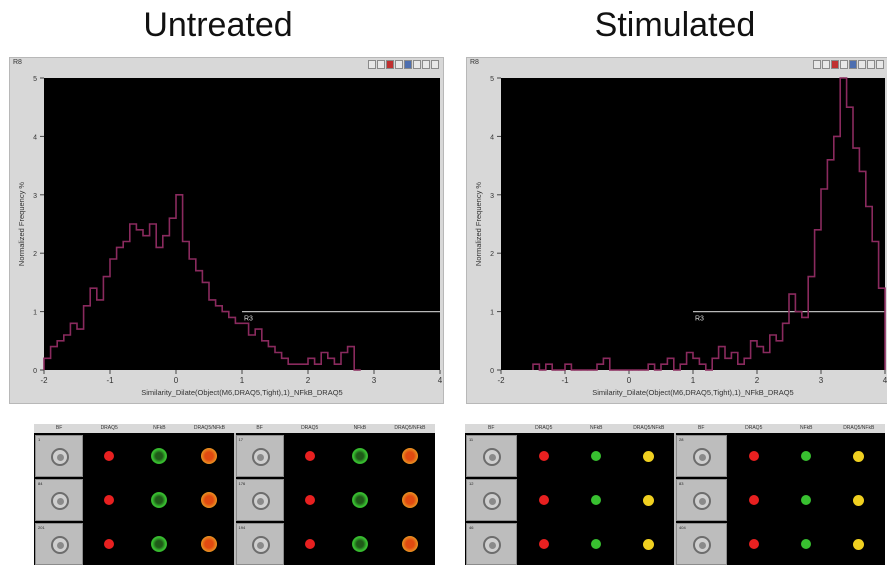  Describe the element at coordinates (544, 428) in the screenshot. I see `gallery-column-label: DRAQ5` at that location.